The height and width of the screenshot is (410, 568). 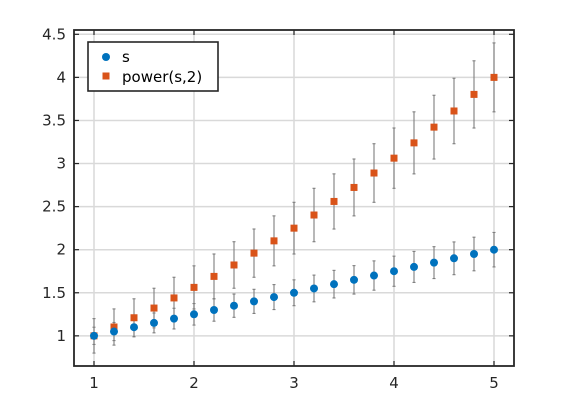 What do you see at coordinates (61, 77) in the screenshot?
I see `y-tick-label: 4` at bounding box center [61, 77].